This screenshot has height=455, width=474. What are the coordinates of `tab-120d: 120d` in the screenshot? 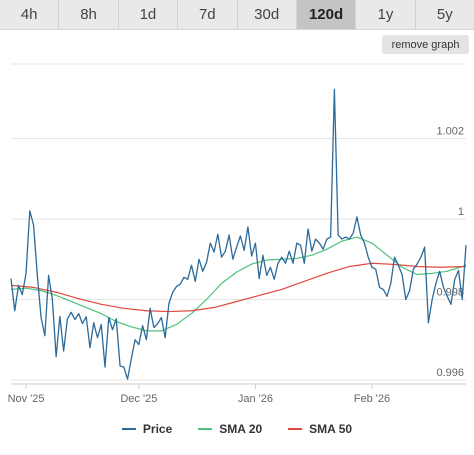 It's located at (326, 14).